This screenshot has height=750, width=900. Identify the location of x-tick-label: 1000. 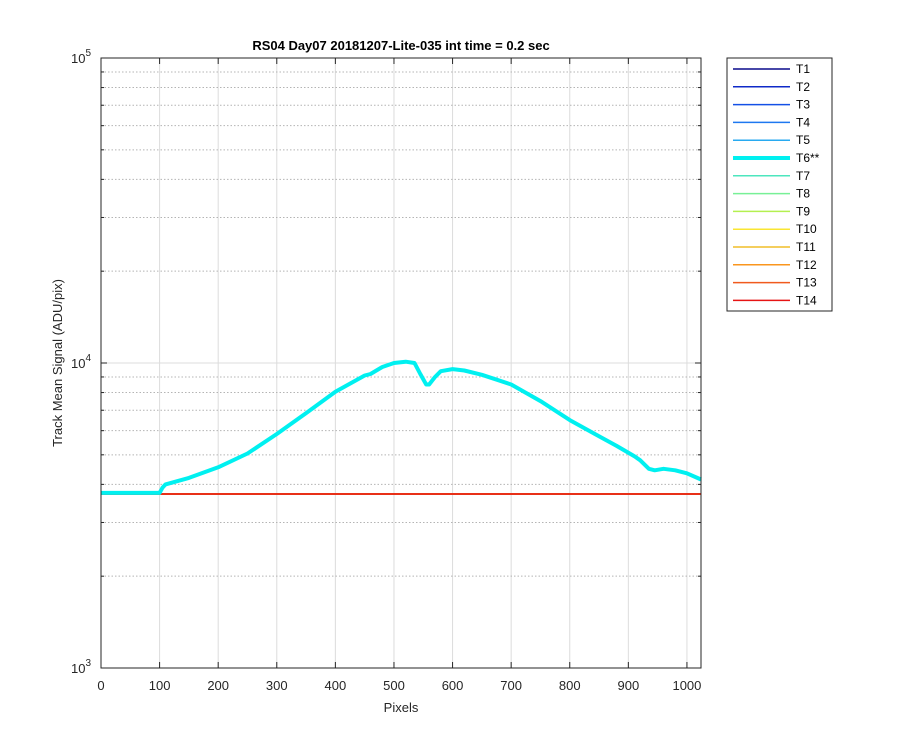
(686, 685).